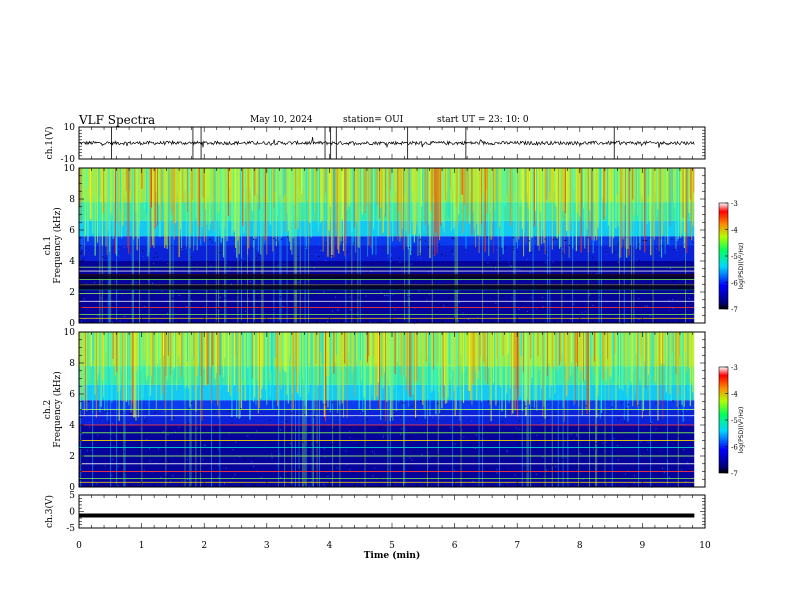 This screenshot has width=792, height=612. I want to click on figure-title: VLF Spectra, so click(117, 120).